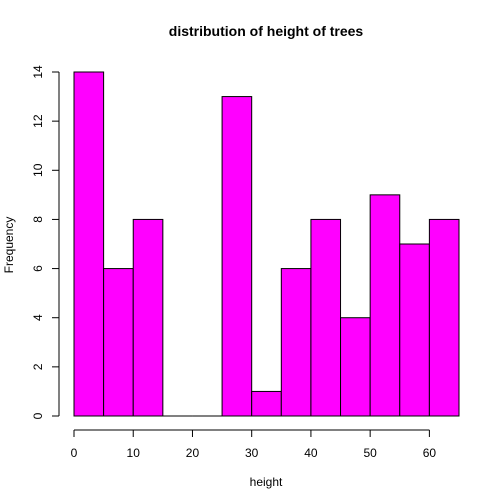  I want to click on chart-title: distribution of height of trees, so click(266, 31).